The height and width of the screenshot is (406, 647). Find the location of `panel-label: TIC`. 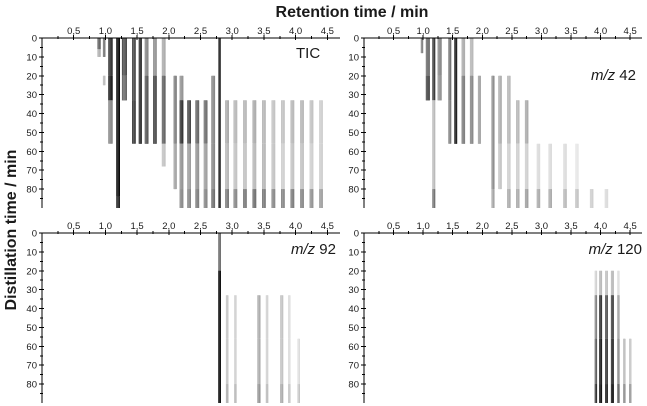

panel-label: TIC is located at coordinates (308, 53).